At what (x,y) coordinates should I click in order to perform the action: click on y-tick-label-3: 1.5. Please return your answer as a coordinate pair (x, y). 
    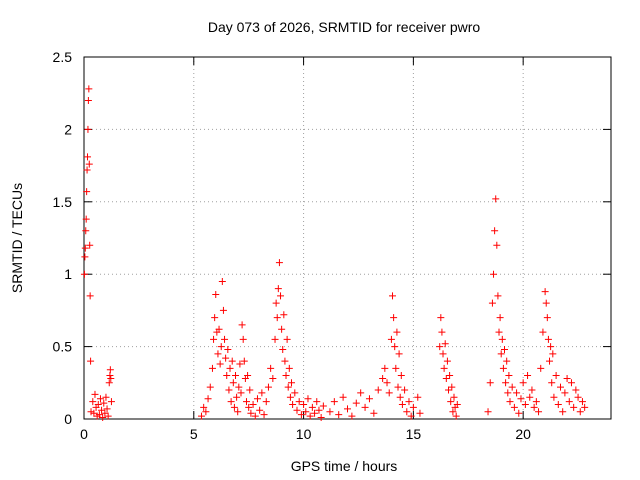
    Looking at the image, I should click on (63, 202).